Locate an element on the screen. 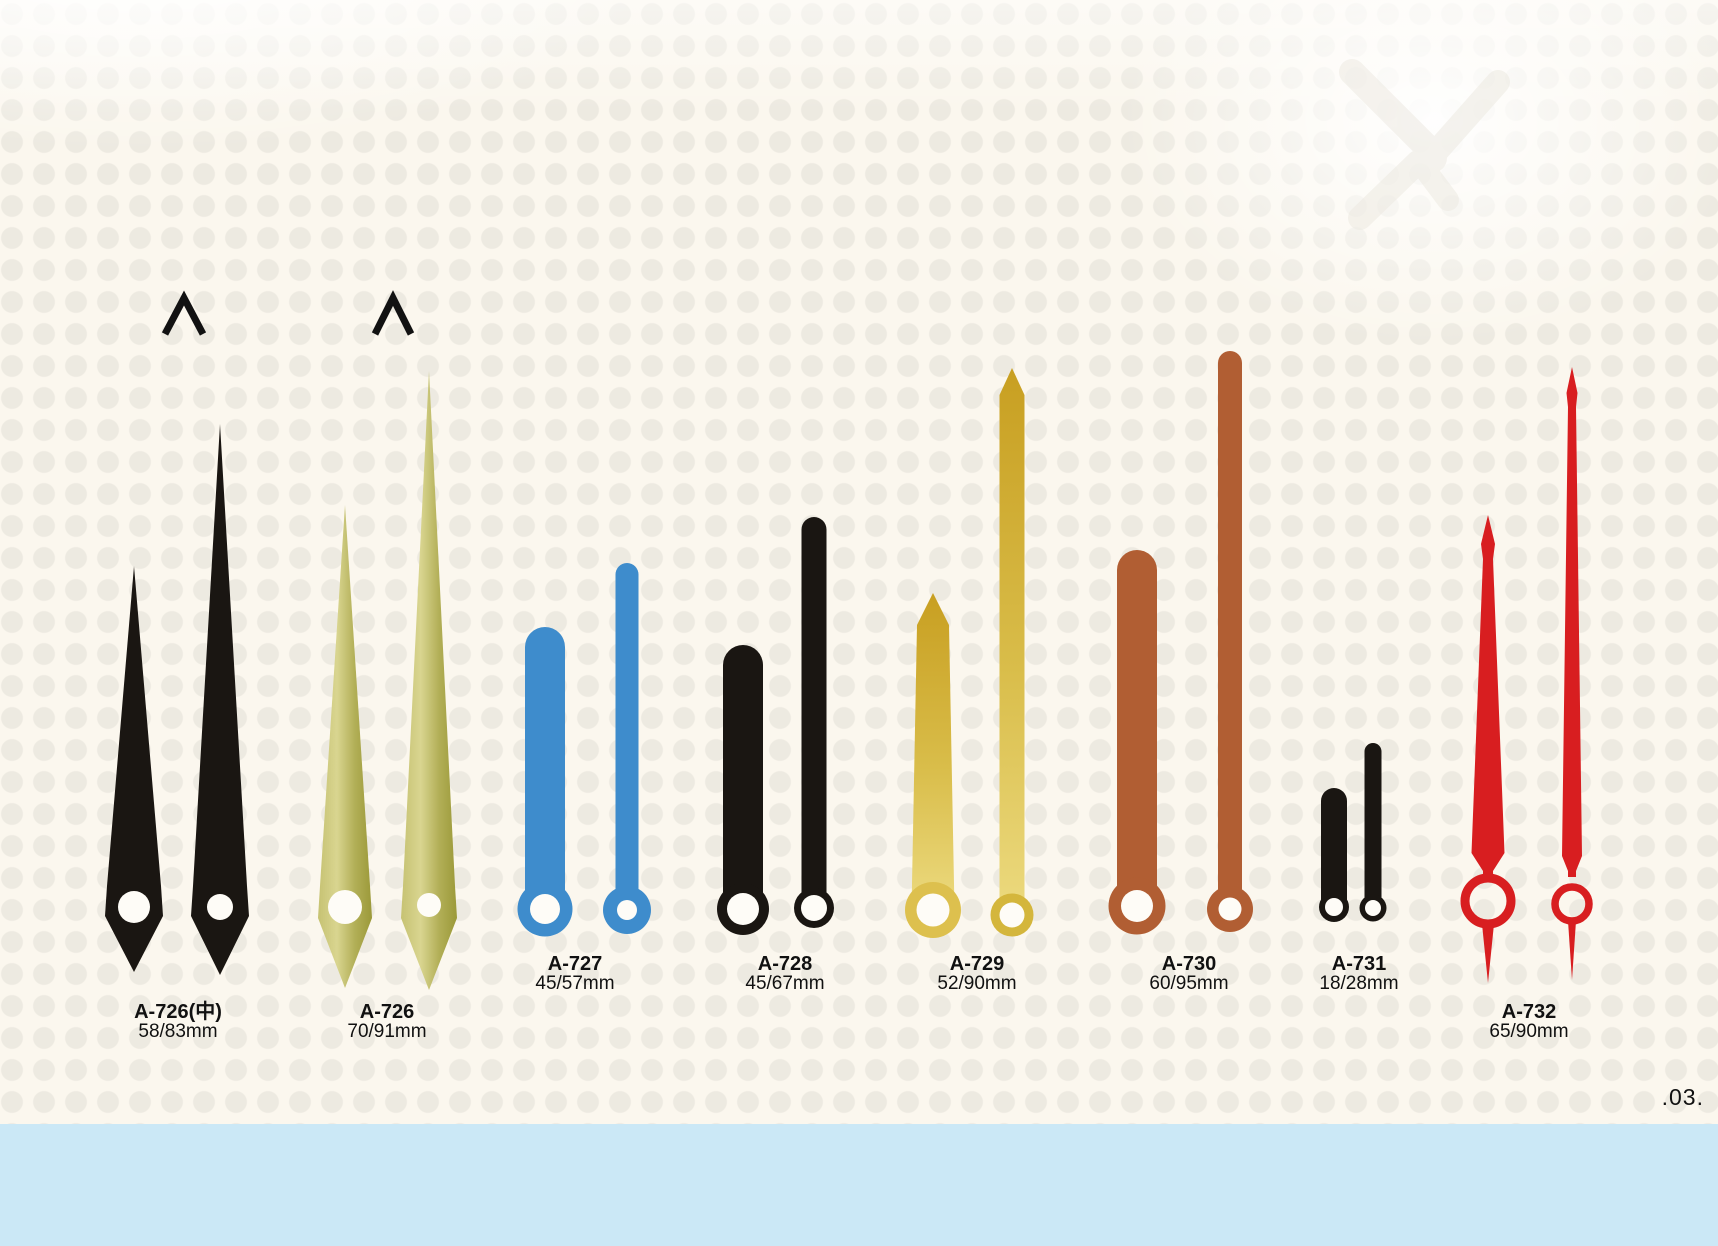 The image size is (1718, 1246). hands-a731-black-small is located at coordinates (1353, 832).